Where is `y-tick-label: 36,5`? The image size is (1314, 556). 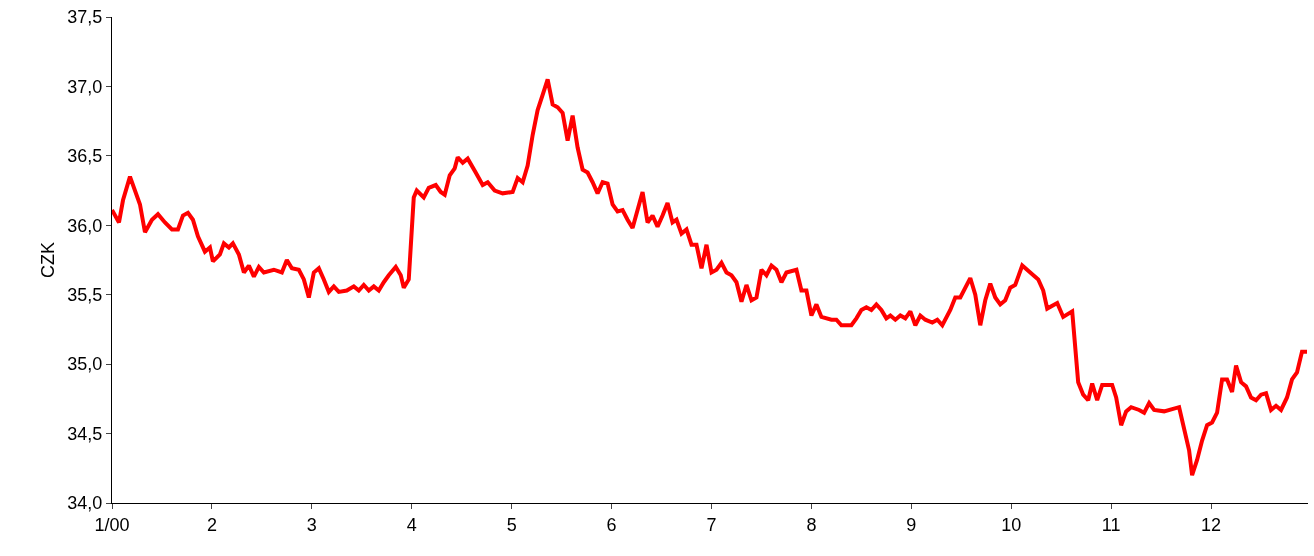
y-tick-label: 36,5 is located at coordinates (85, 156).